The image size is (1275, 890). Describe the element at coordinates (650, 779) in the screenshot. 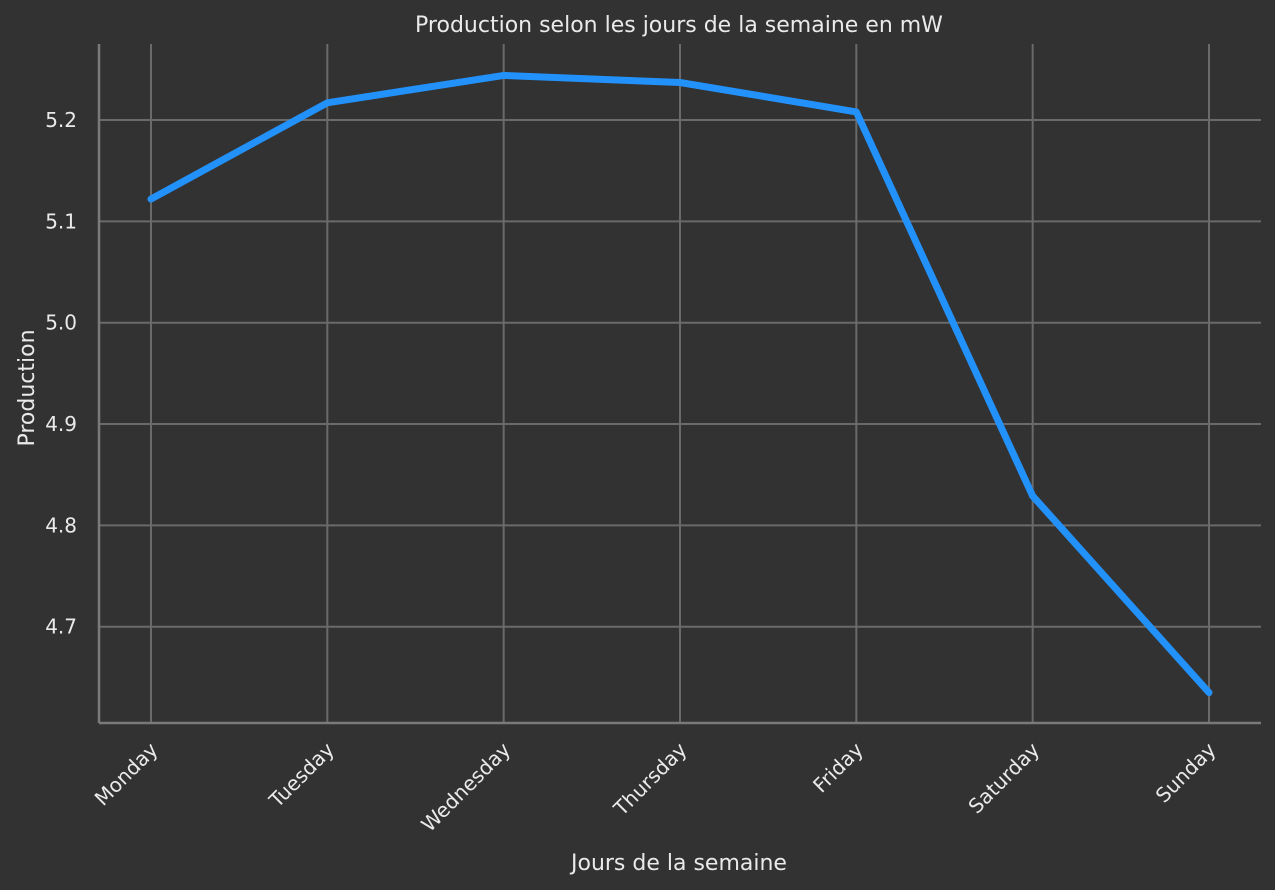

I see `x-tick-label: Thursday` at that location.